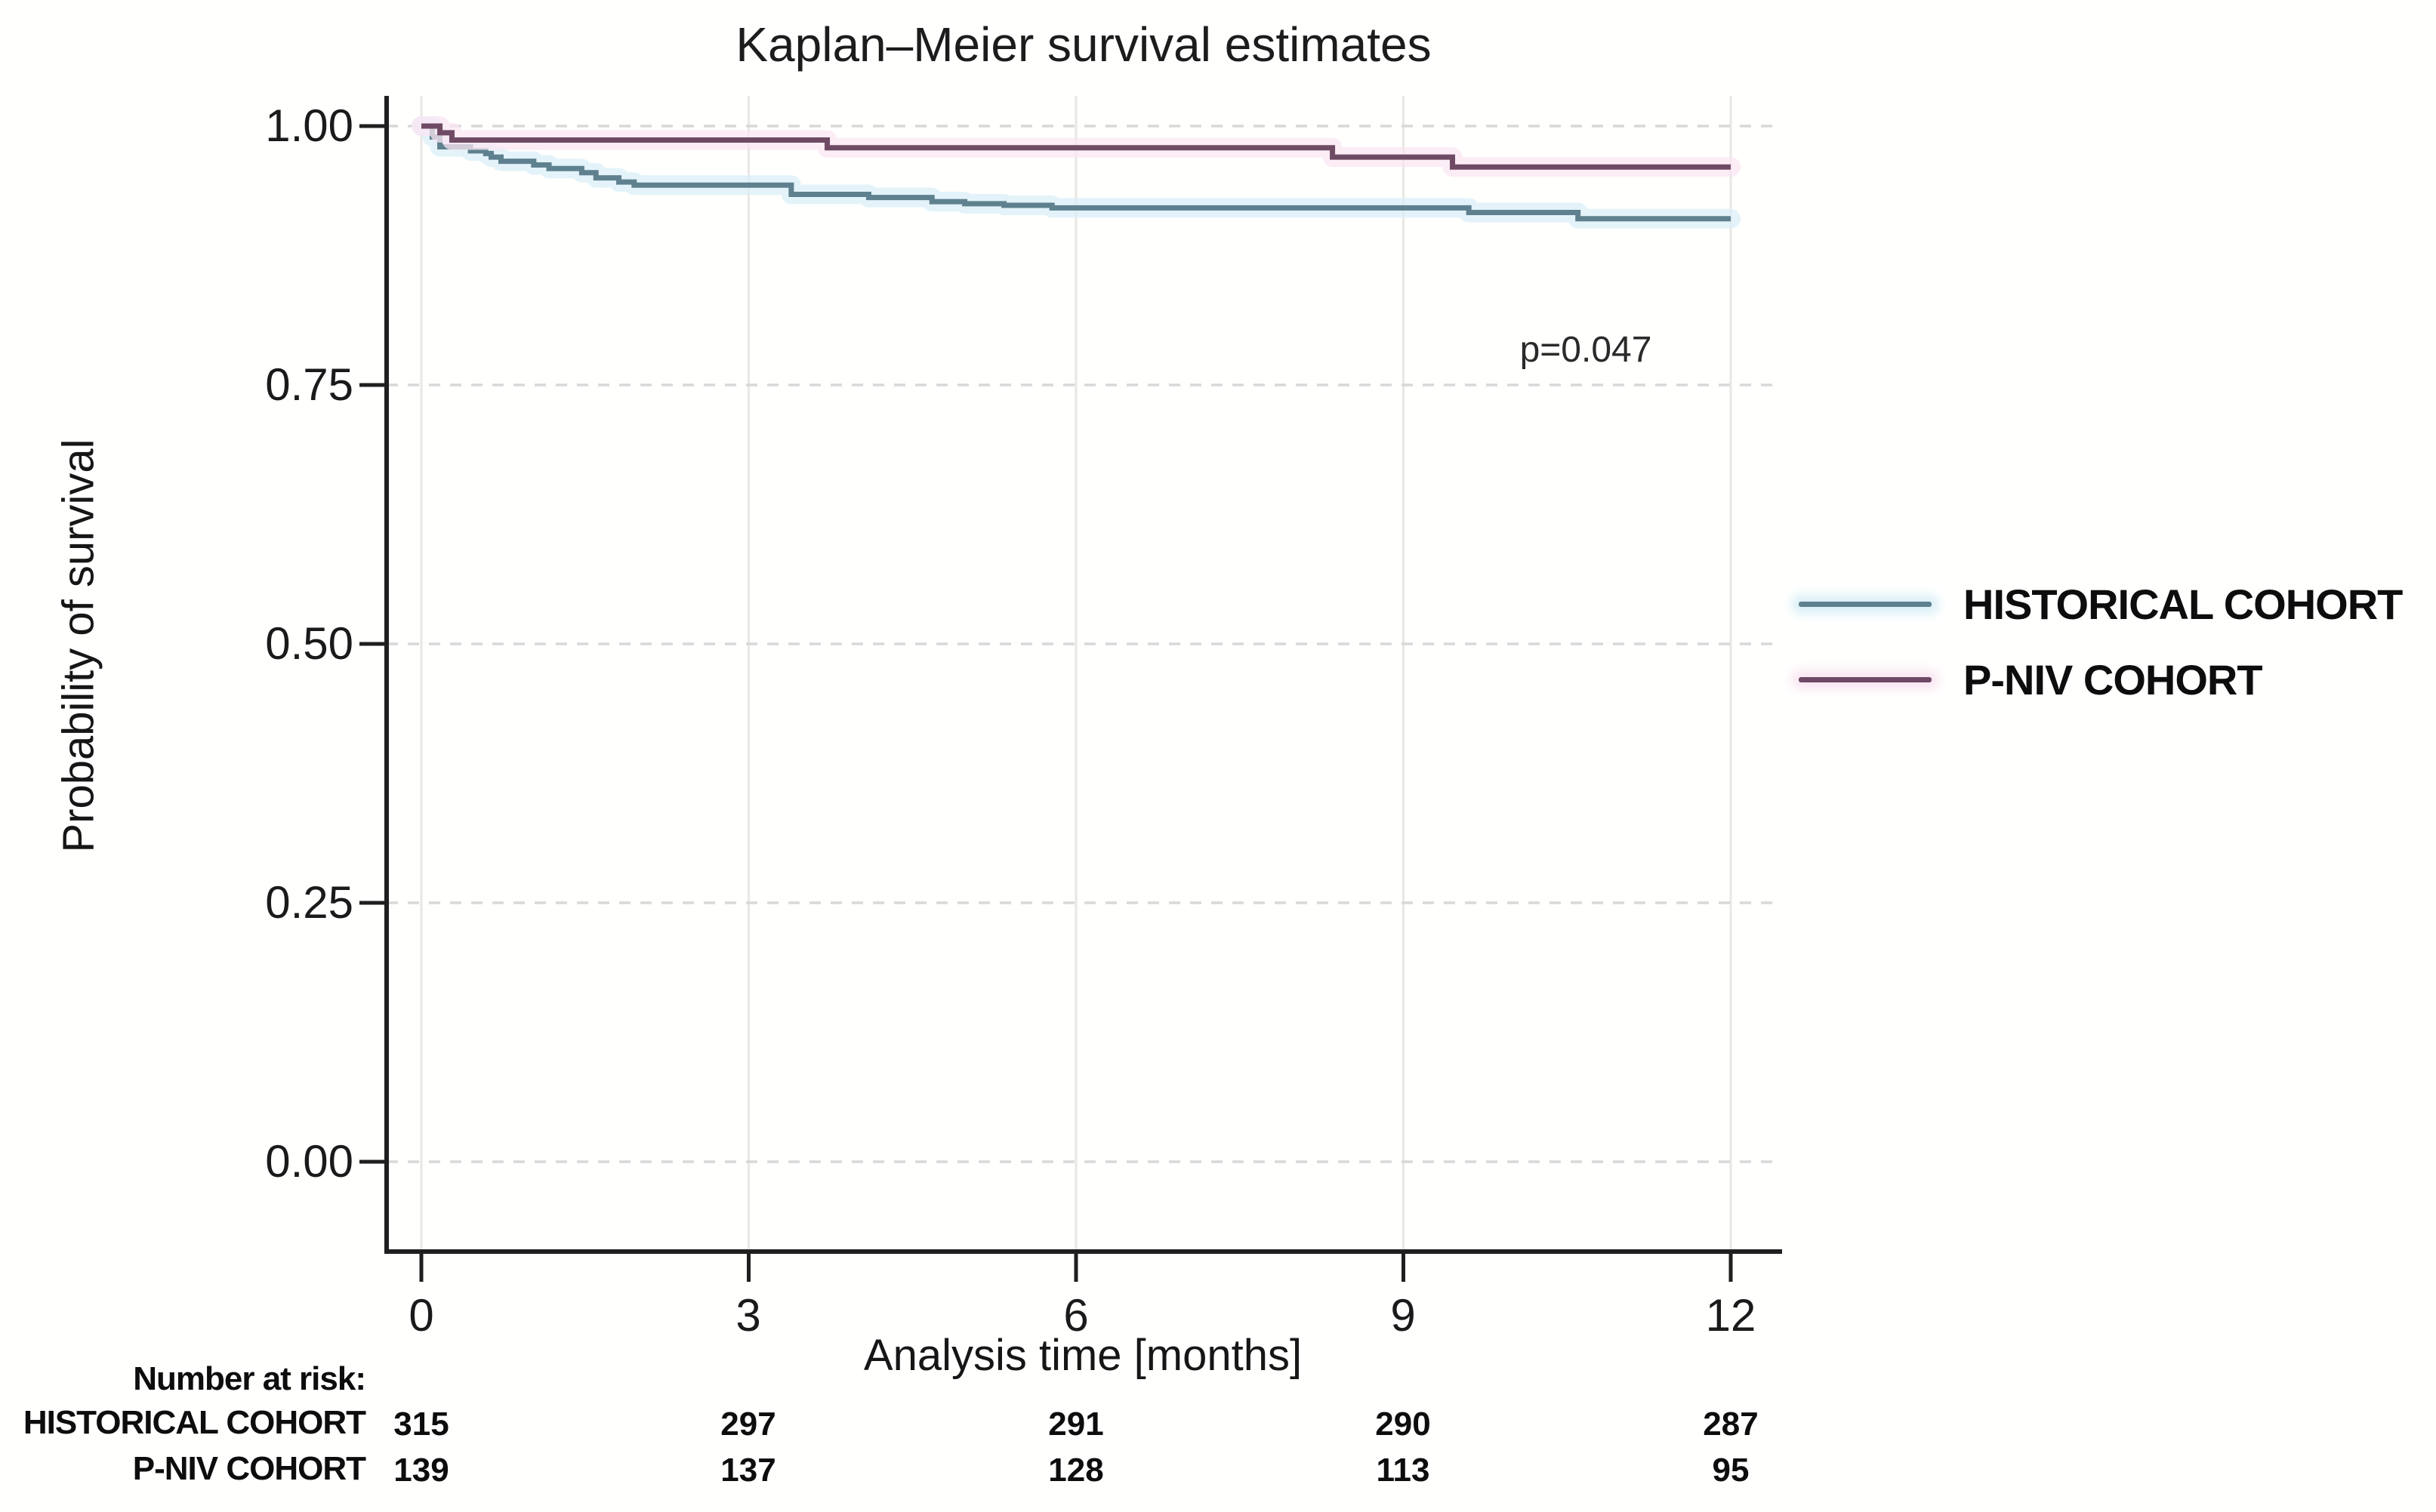 Image resolution: width=2436 pixels, height=1512 pixels. I want to click on x-tick-label-3: 3, so click(748, 1315).